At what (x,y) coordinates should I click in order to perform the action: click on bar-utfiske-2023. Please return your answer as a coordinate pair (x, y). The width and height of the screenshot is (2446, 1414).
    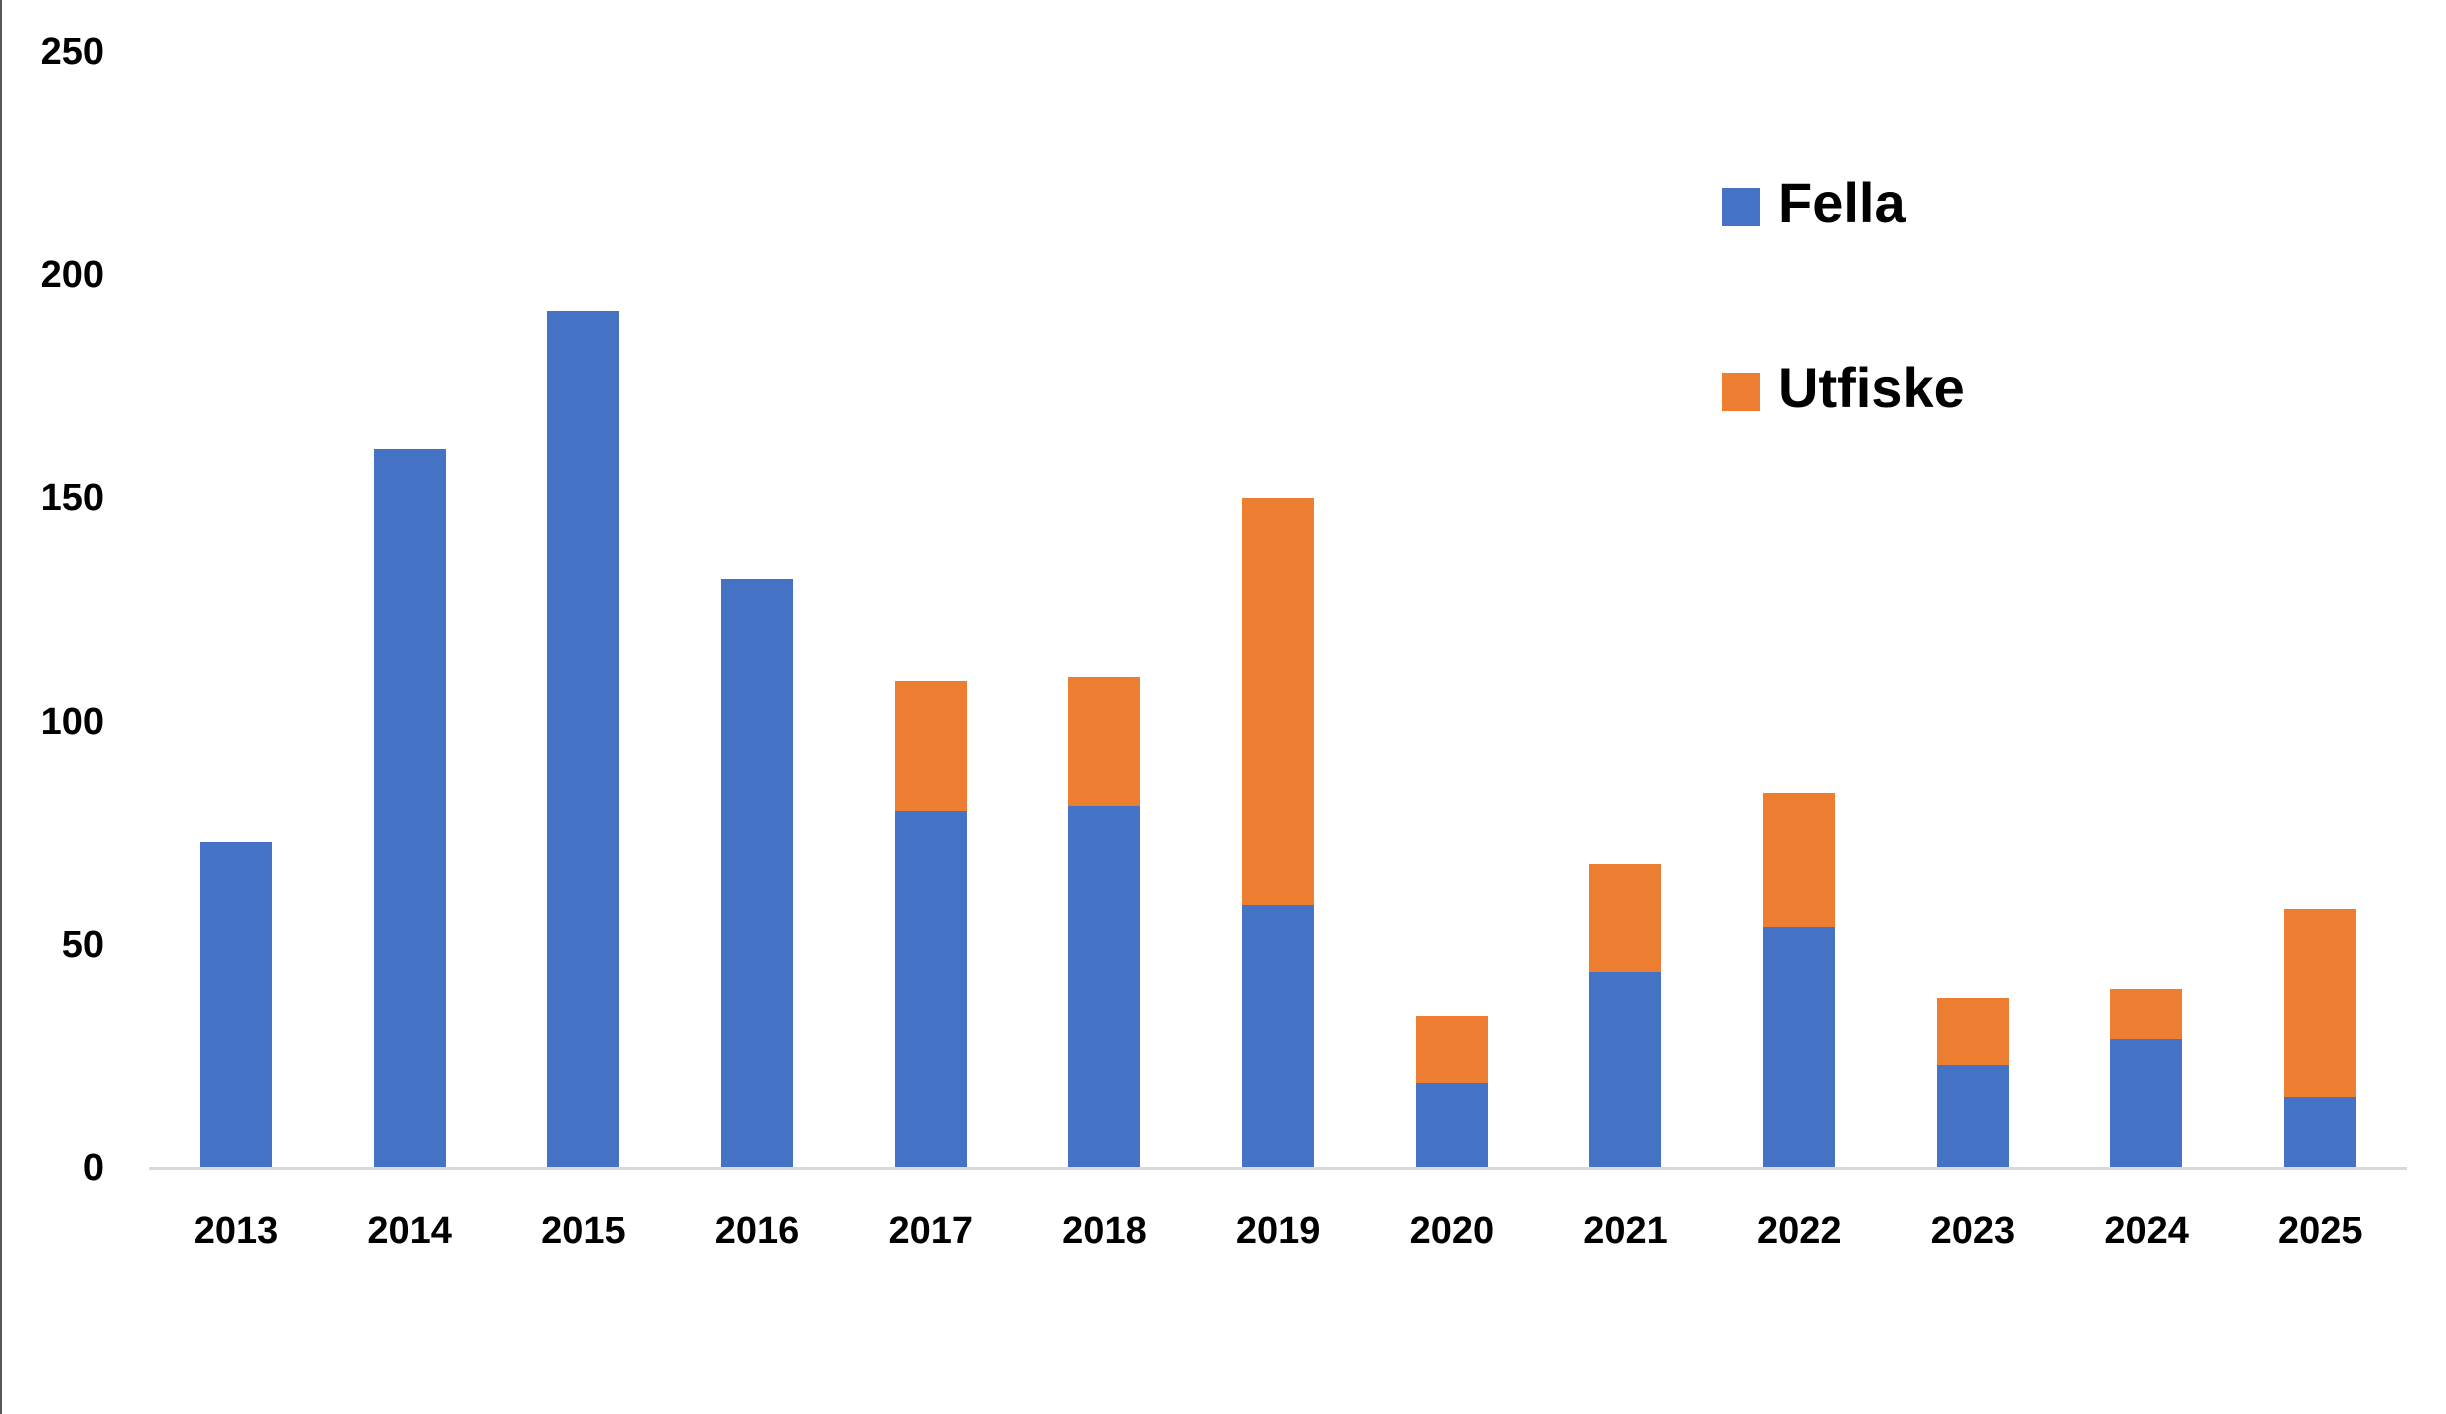
    Looking at the image, I should click on (1972, 1032).